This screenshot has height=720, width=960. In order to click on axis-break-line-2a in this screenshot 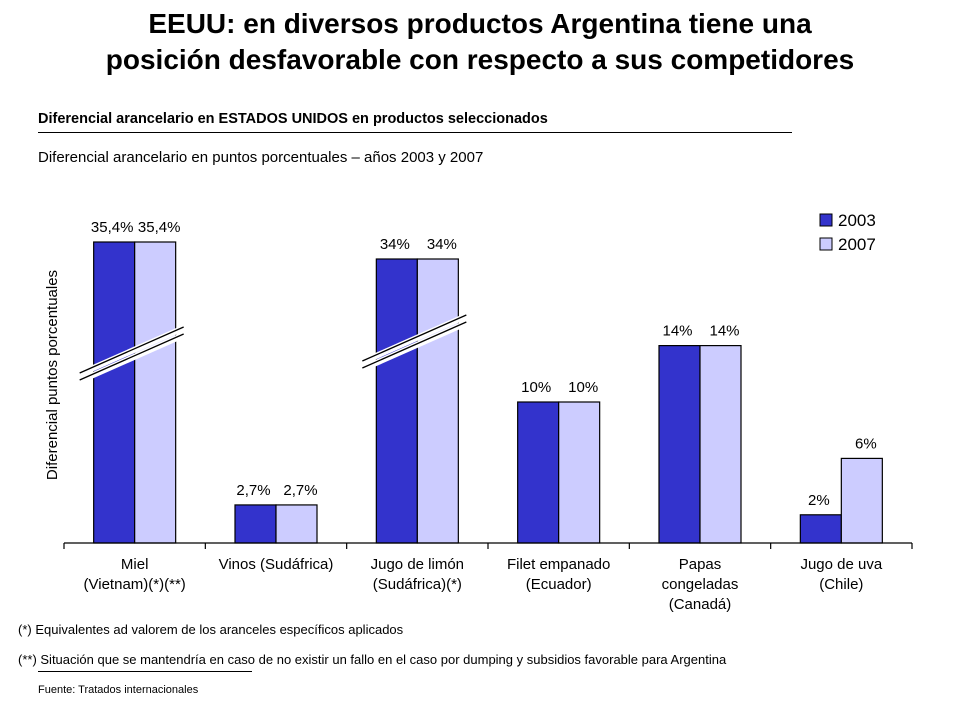, I will do `click(414, 338)`.